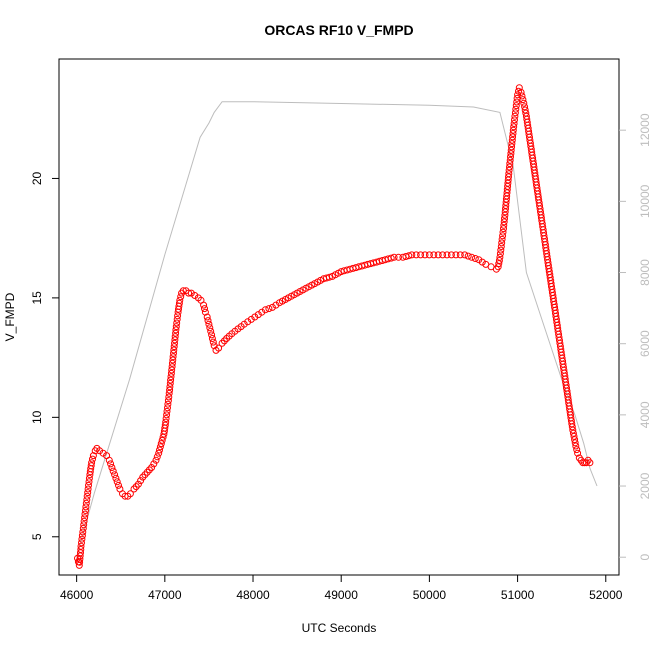 This screenshot has width=650, height=655. I want to click on y-tick-label-left: 5, so click(37, 536).